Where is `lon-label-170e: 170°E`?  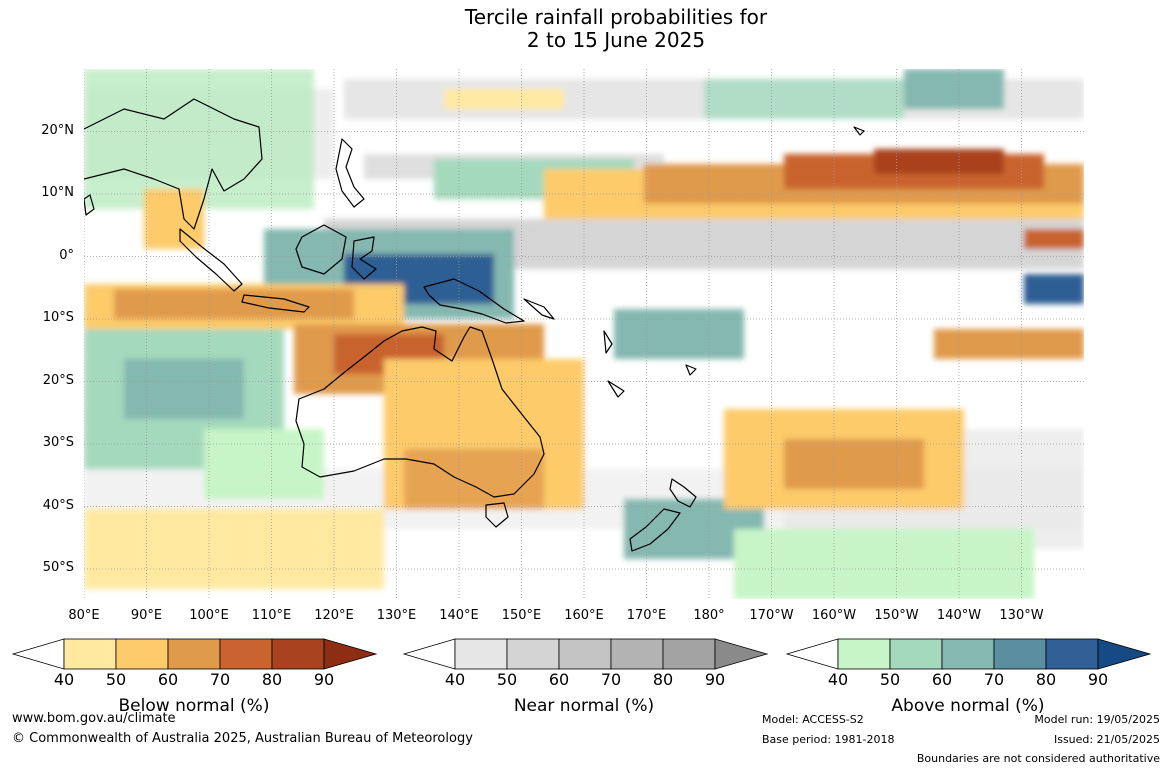 lon-label-170e: 170°E is located at coordinates (646, 615).